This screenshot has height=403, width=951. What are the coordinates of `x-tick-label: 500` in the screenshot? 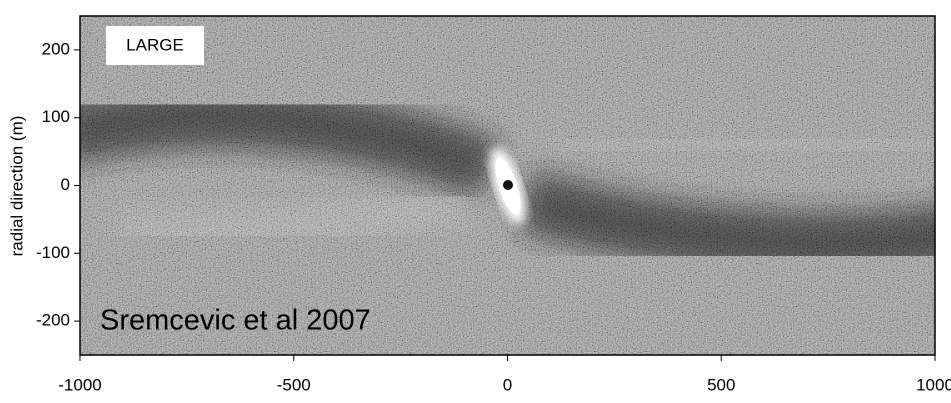 It's located at (721, 384).